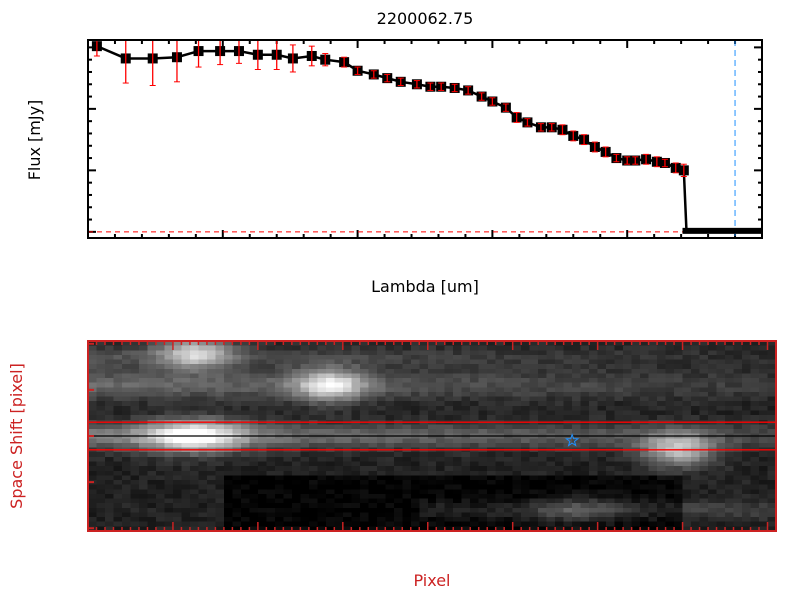 The image size is (800, 600). What do you see at coordinates (34, 140) in the screenshot?
I see `y-axis-label: Flux [mJy]` at bounding box center [34, 140].